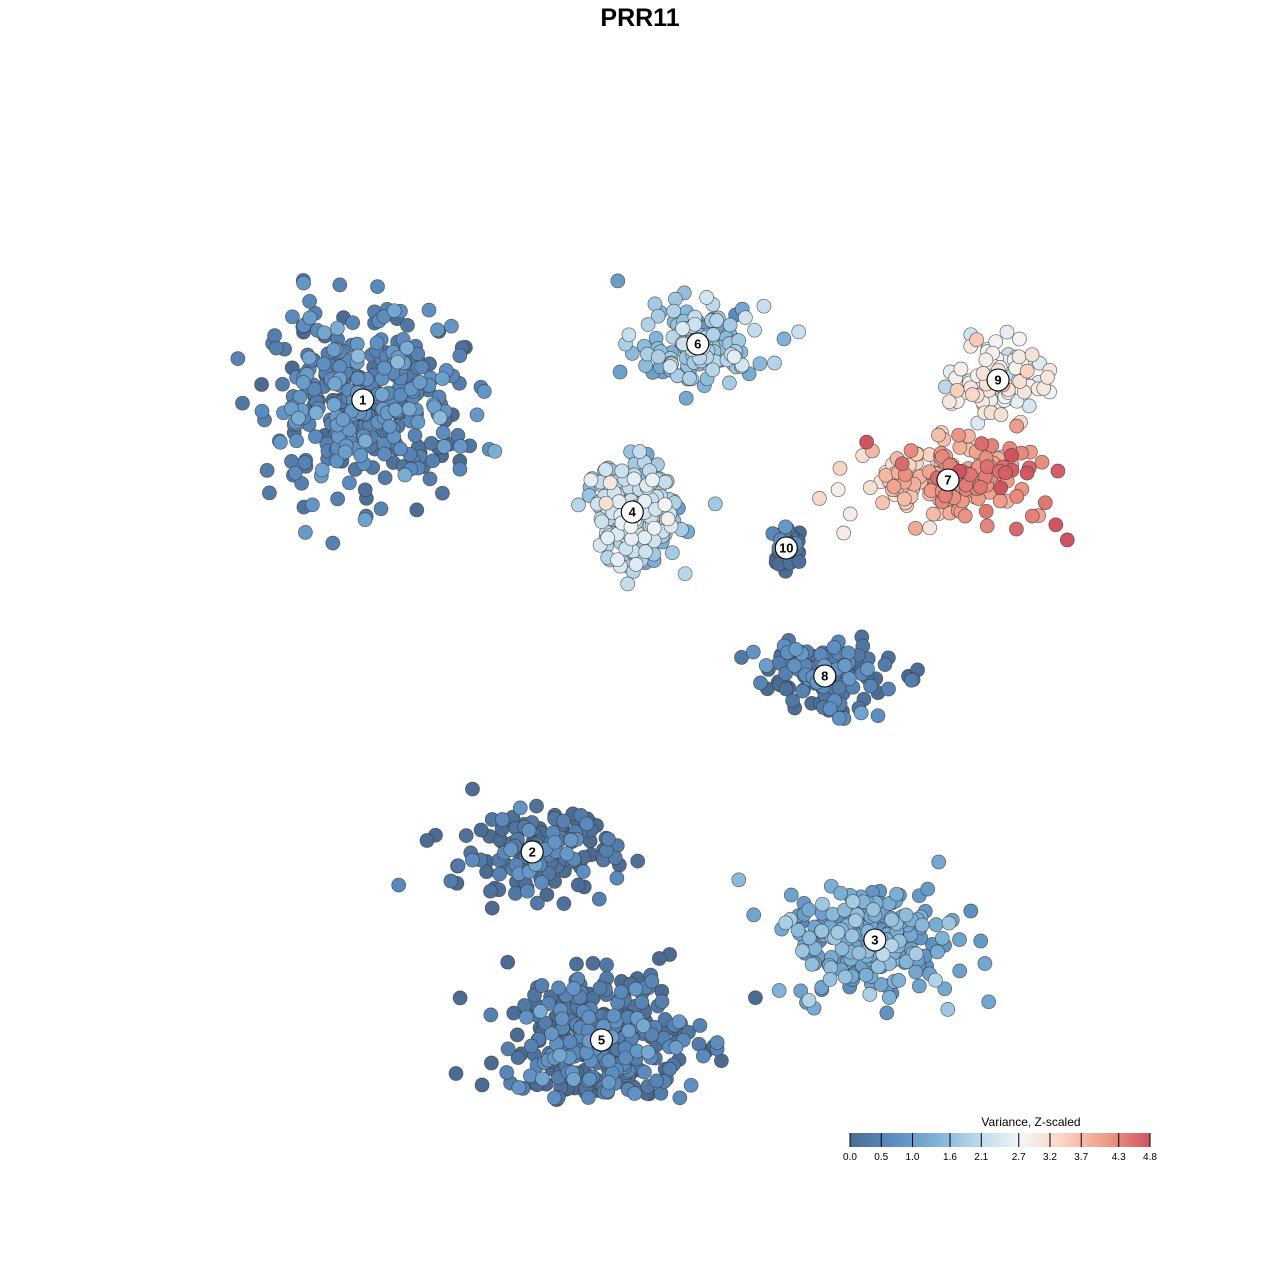 The height and width of the screenshot is (1280, 1280). What do you see at coordinates (532, 852) in the screenshot?
I see `cluster-label-2: 2` at bounding box center [532, 852].